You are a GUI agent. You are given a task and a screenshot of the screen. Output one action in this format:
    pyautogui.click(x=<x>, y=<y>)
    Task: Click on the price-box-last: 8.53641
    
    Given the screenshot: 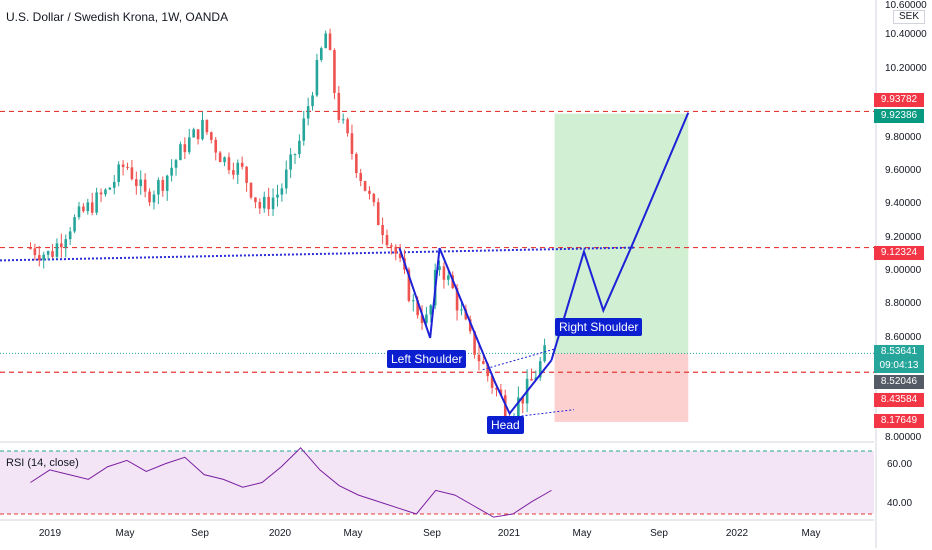 What is the action you would take?
    pyautogui.click(x=899, y=352)
    